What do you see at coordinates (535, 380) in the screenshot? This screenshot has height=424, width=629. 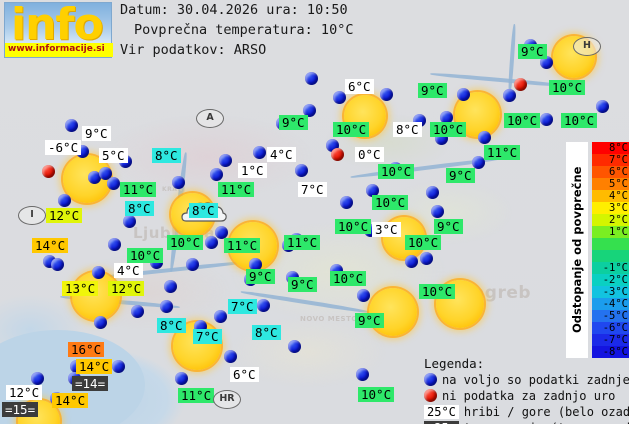 I see `legend-item-label: na voljo so podatki zadnje ure` at bounding box center [535, 380].